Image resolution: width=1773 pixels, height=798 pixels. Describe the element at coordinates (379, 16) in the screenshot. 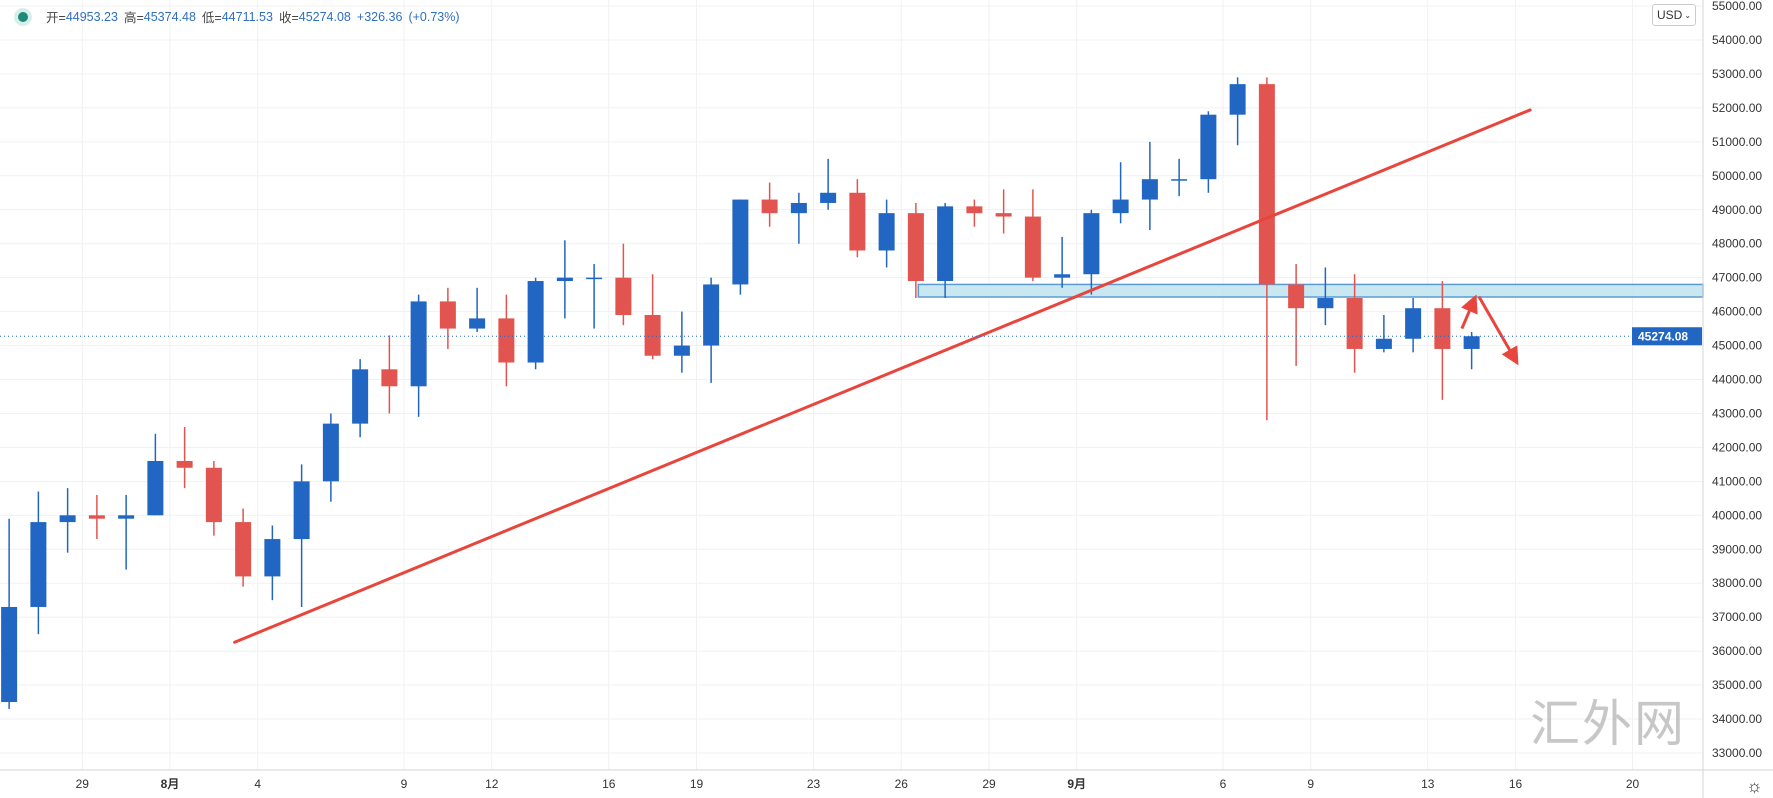

I see `change-value: +326.36` at that location.